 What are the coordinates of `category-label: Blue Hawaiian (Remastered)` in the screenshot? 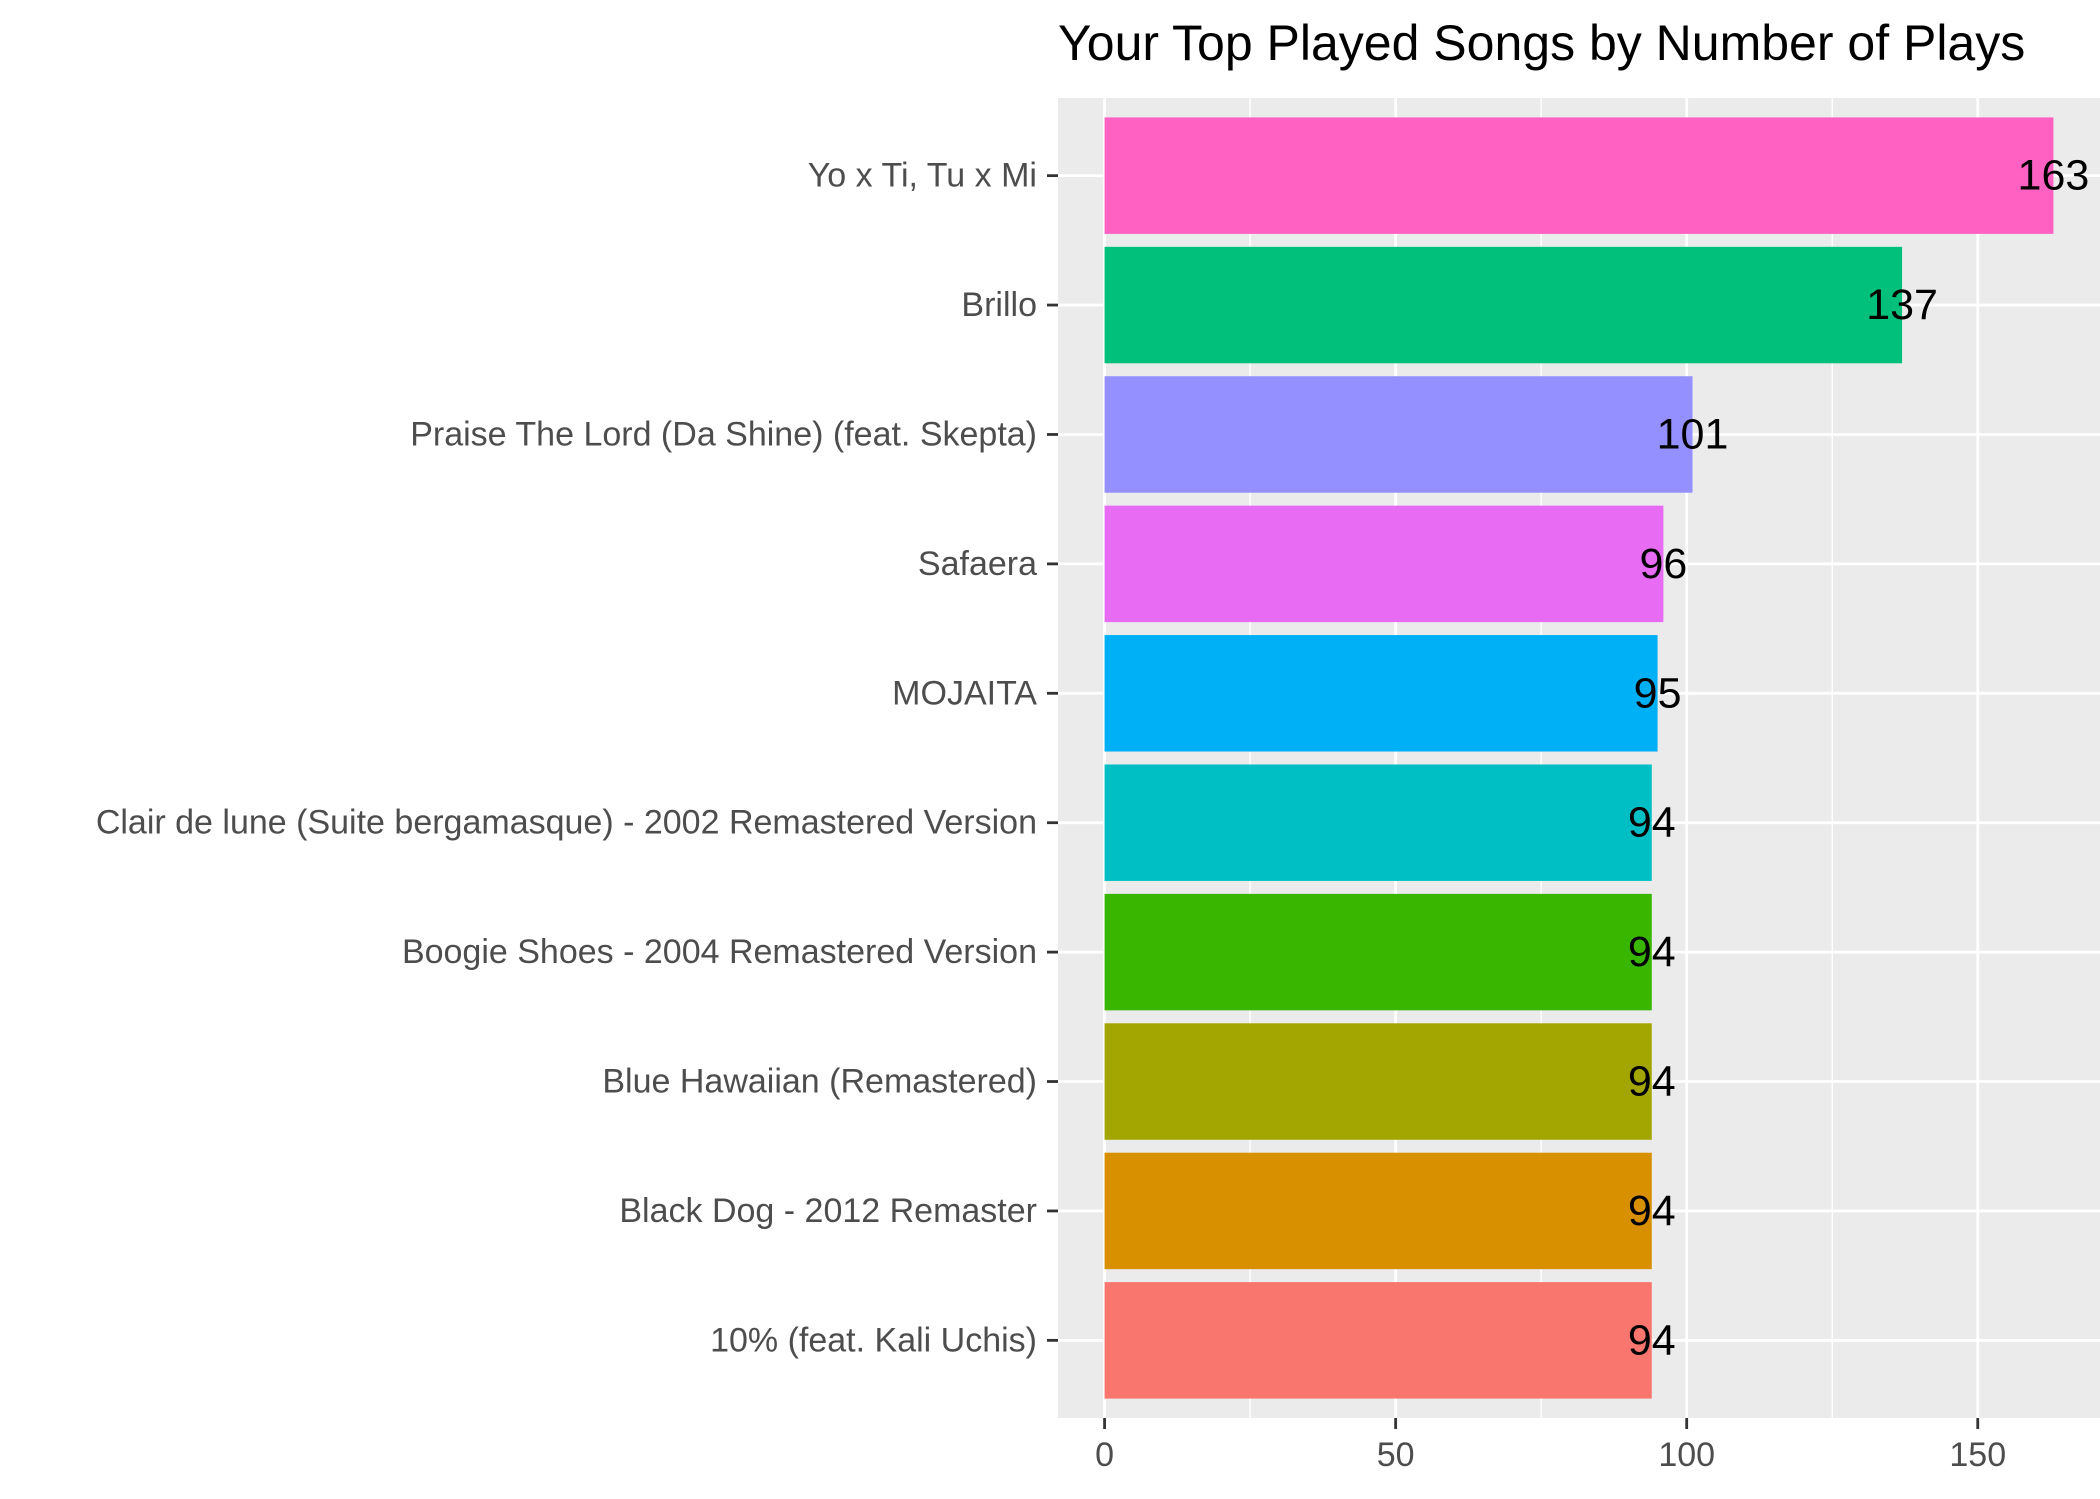 It's located at (819, 1082).